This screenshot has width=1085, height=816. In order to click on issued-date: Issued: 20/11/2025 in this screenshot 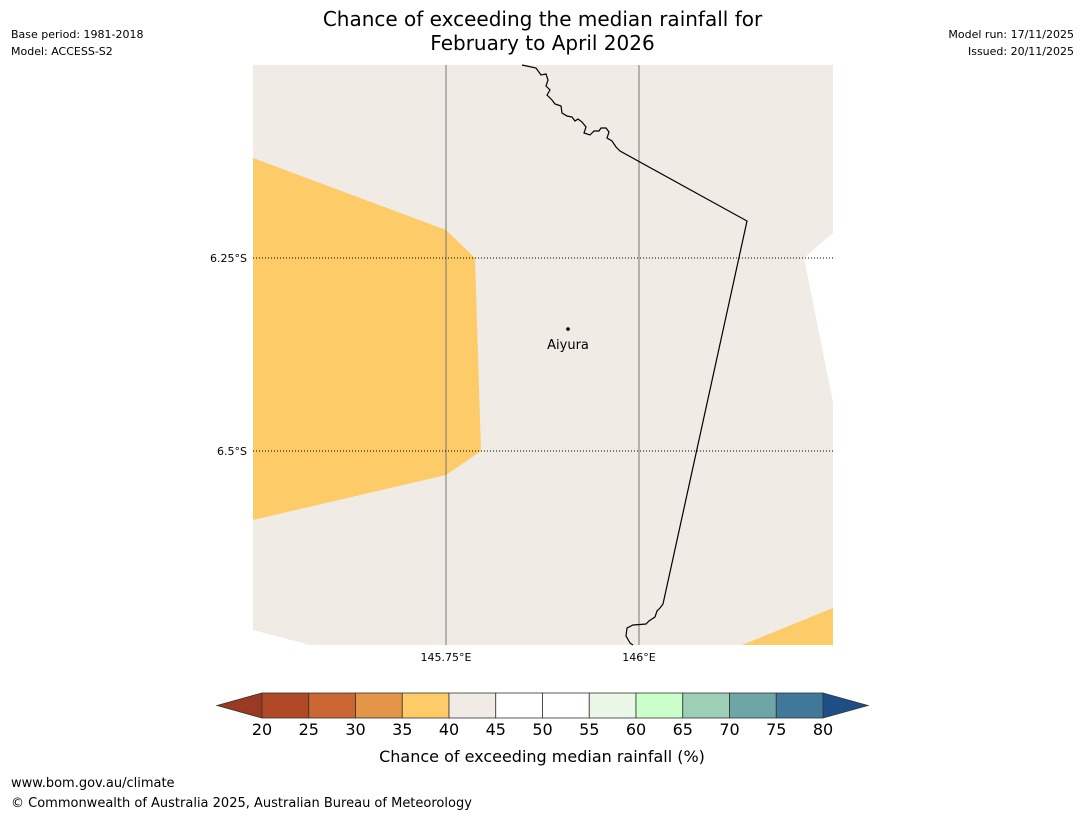, I will do `click(1020, 51)`.